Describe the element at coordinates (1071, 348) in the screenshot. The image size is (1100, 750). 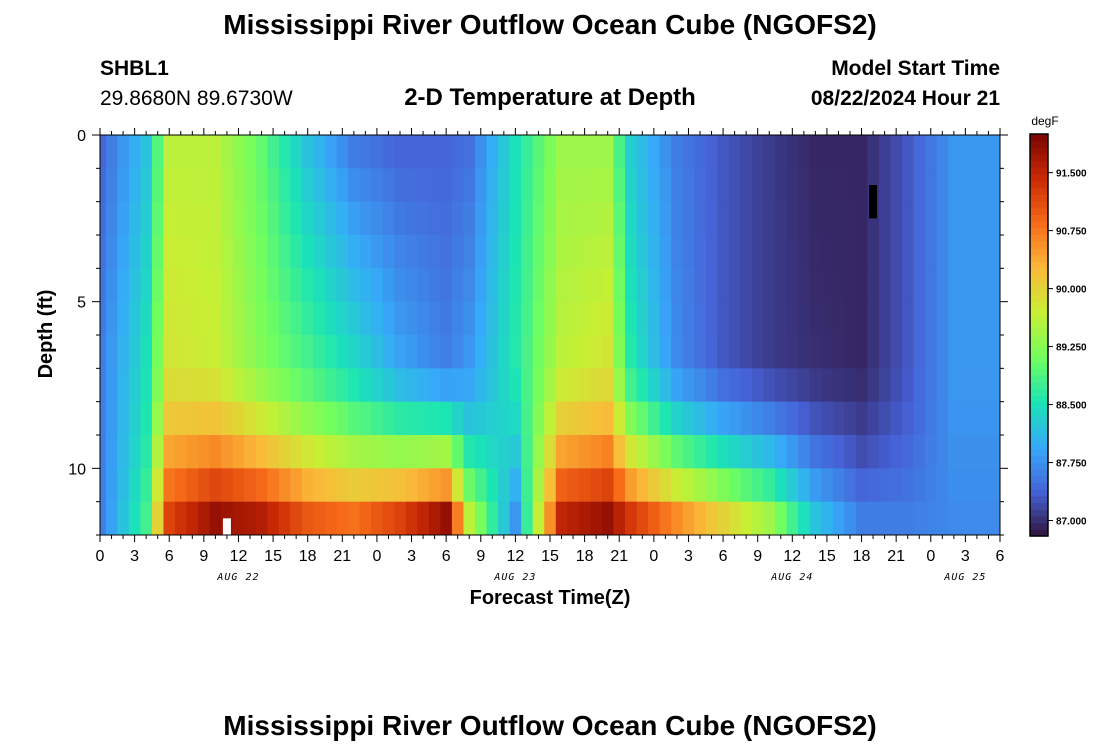
I see `colorbar-tick-label: 89.250` at that location.